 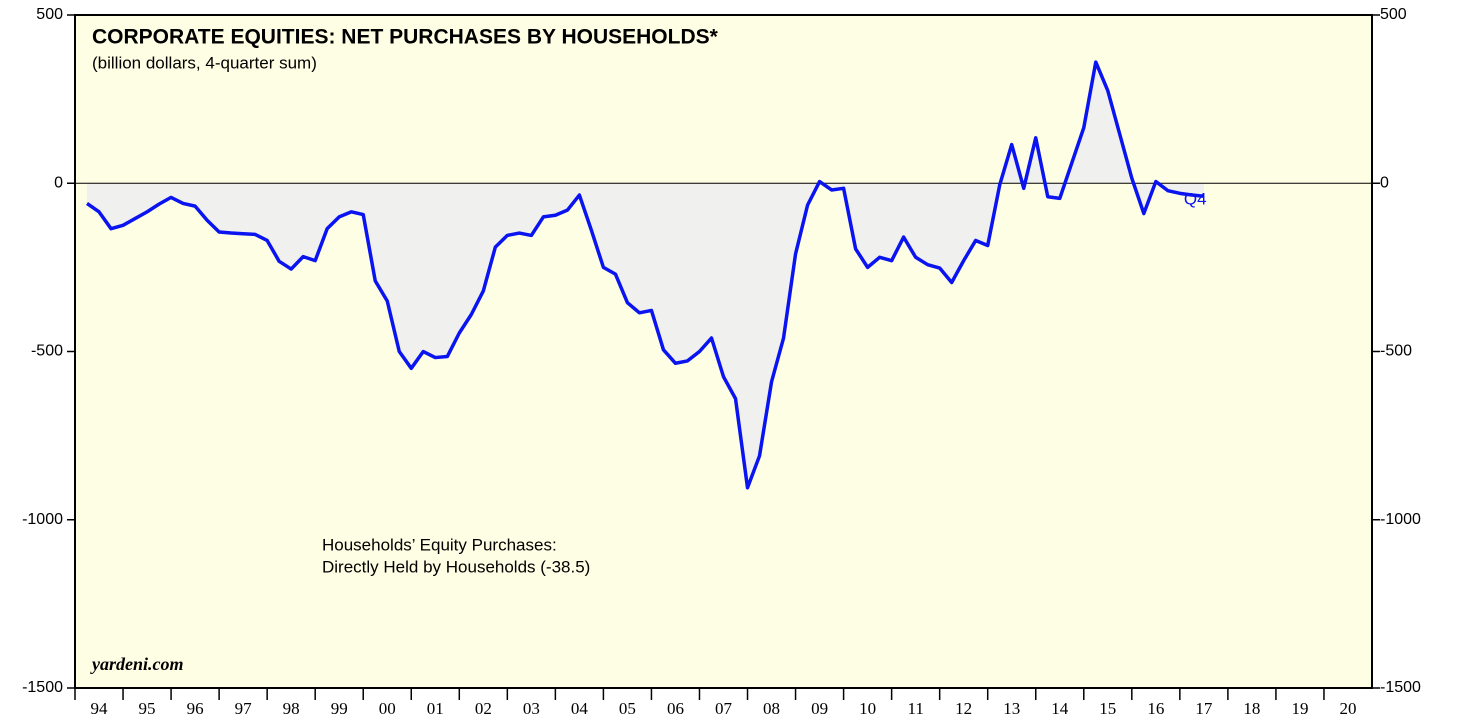 I want to click on x-tick-label: 10, so click(x=867, y=708).